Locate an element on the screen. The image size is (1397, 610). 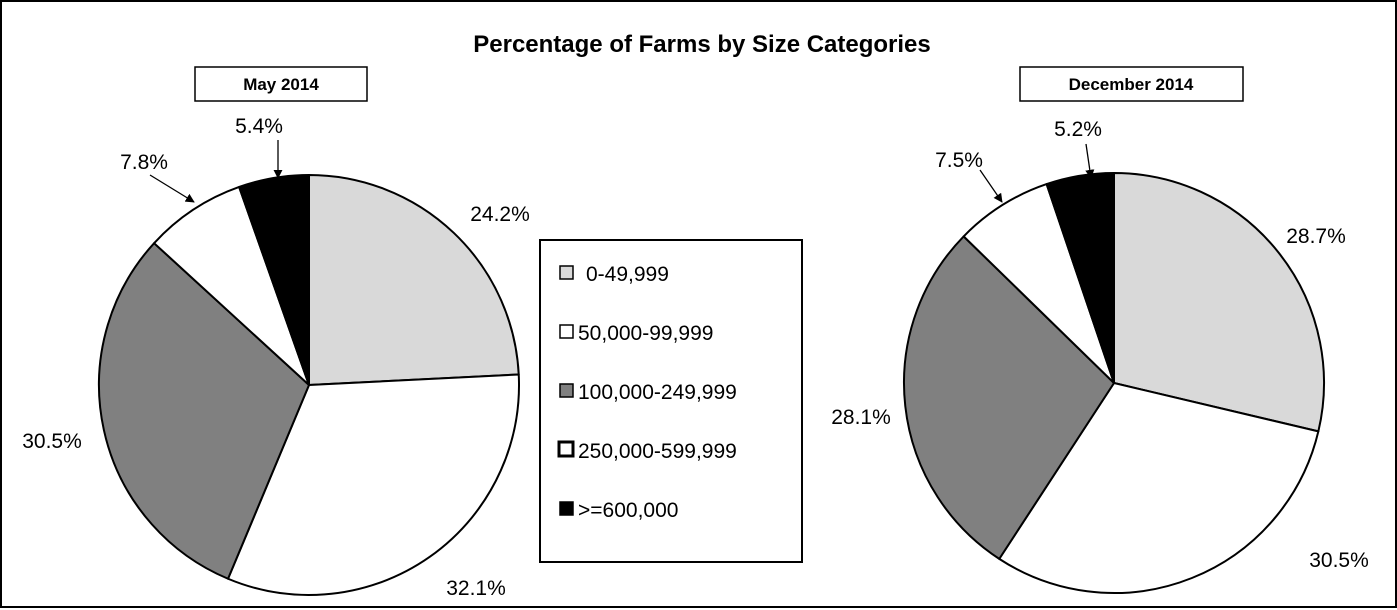
subtitle-box-may is located at coordinates (281, 84).